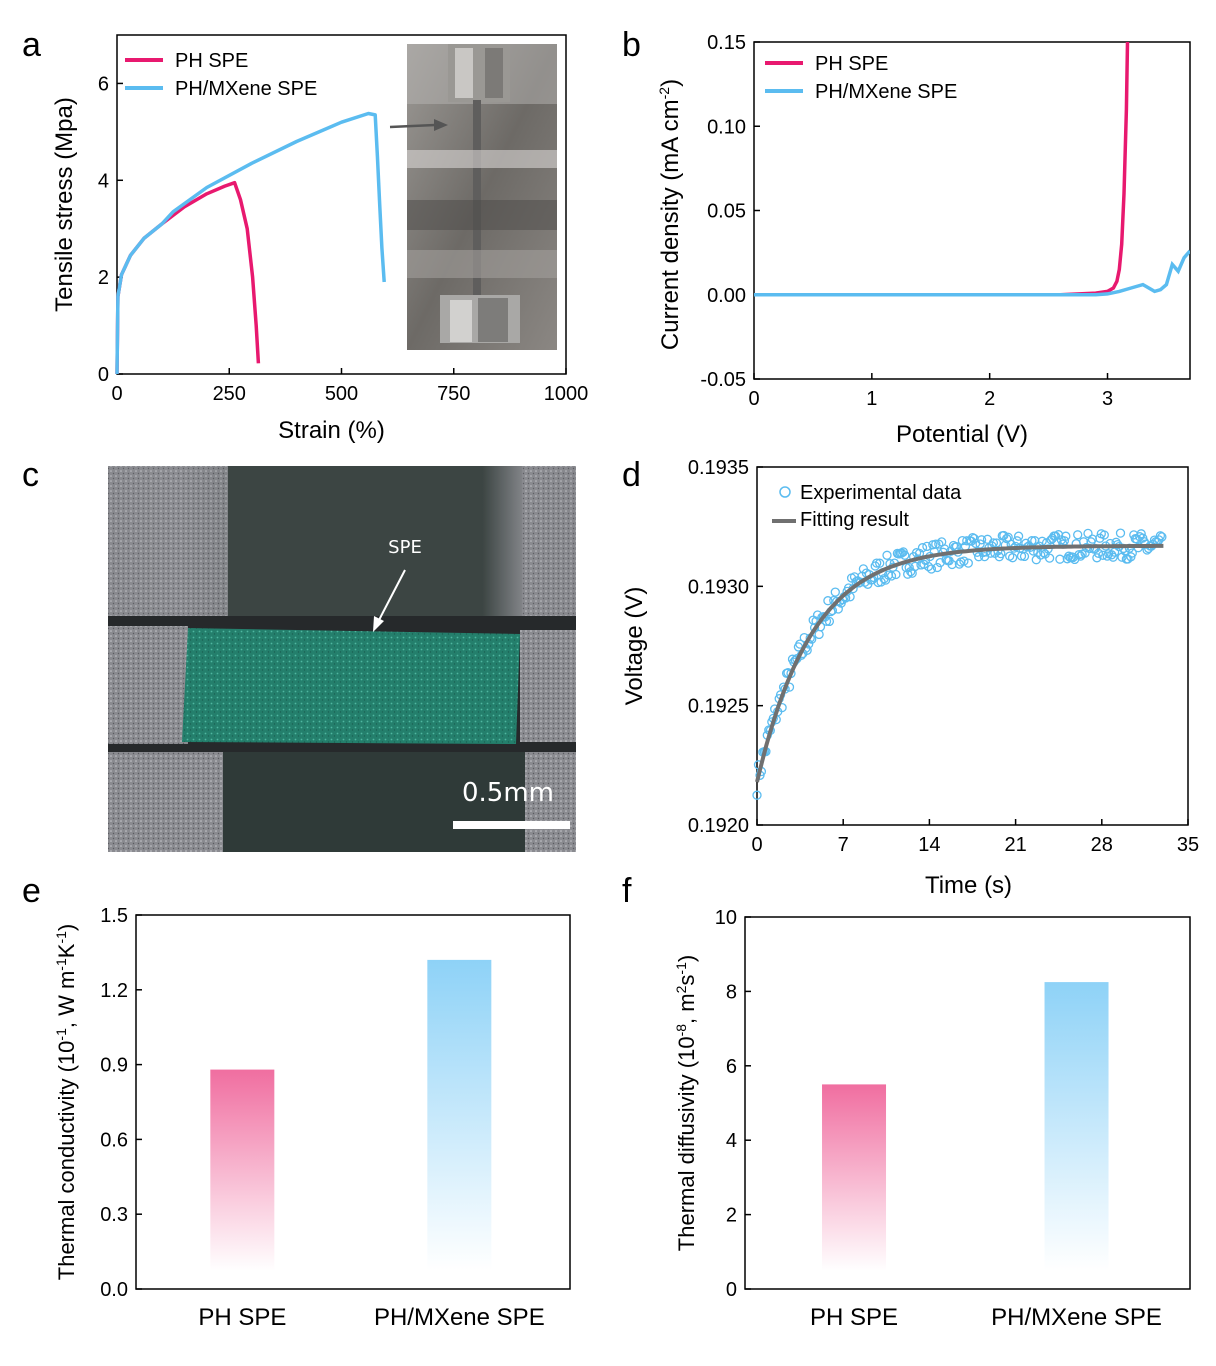  What do you see at coordinates (1015, 845) in the screenshot?
I see `x-tick-label: 21` at bounding box center [1015, 845].